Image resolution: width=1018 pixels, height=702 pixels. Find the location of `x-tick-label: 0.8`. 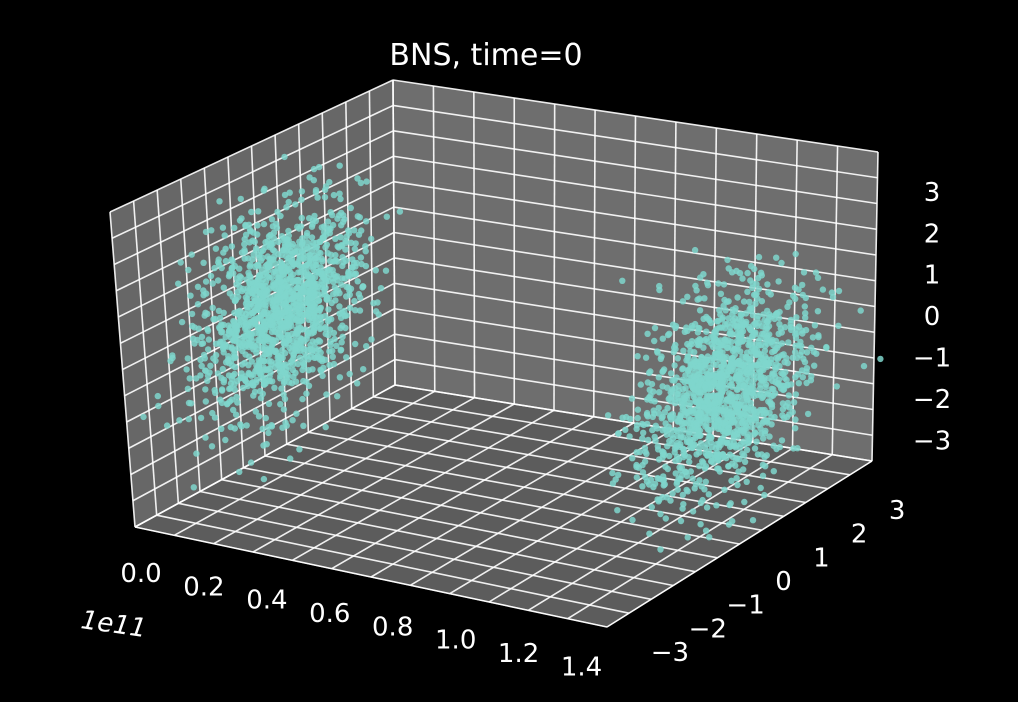

x-tick-label: 0.8 is located at coordinates (392, 627).